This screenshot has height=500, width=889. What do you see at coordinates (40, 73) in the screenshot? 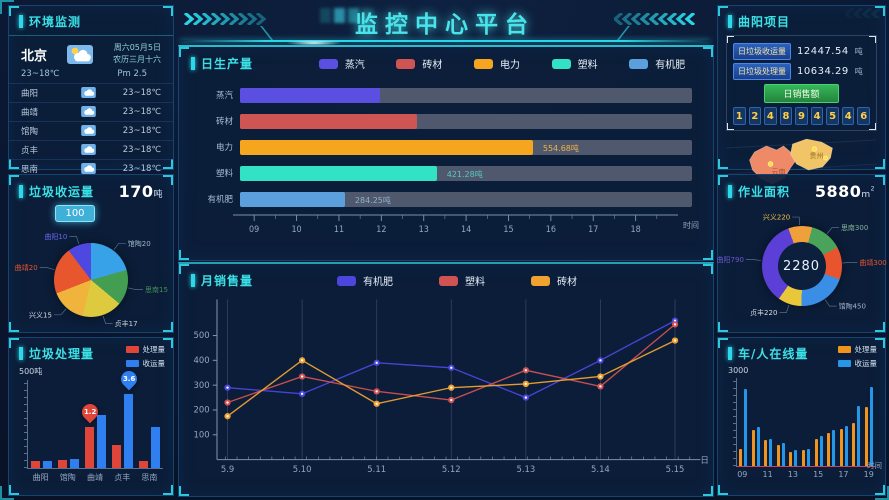
I see `city-temp: 23~18℃` at bounding box center [40, 73].